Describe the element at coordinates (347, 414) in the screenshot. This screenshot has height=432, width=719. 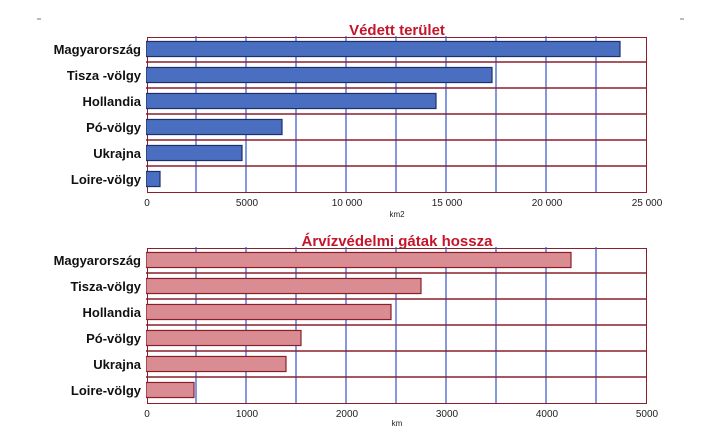
I see `x-tick-label: 2000` at that location.